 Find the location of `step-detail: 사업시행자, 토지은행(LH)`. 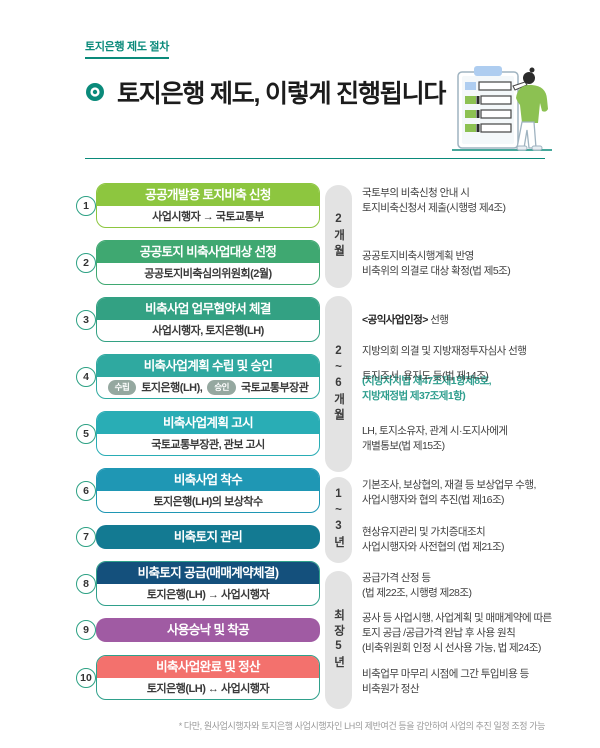

step-detail: 사업시행자, 토지은행(LH) is located at coordinates (208, 331).